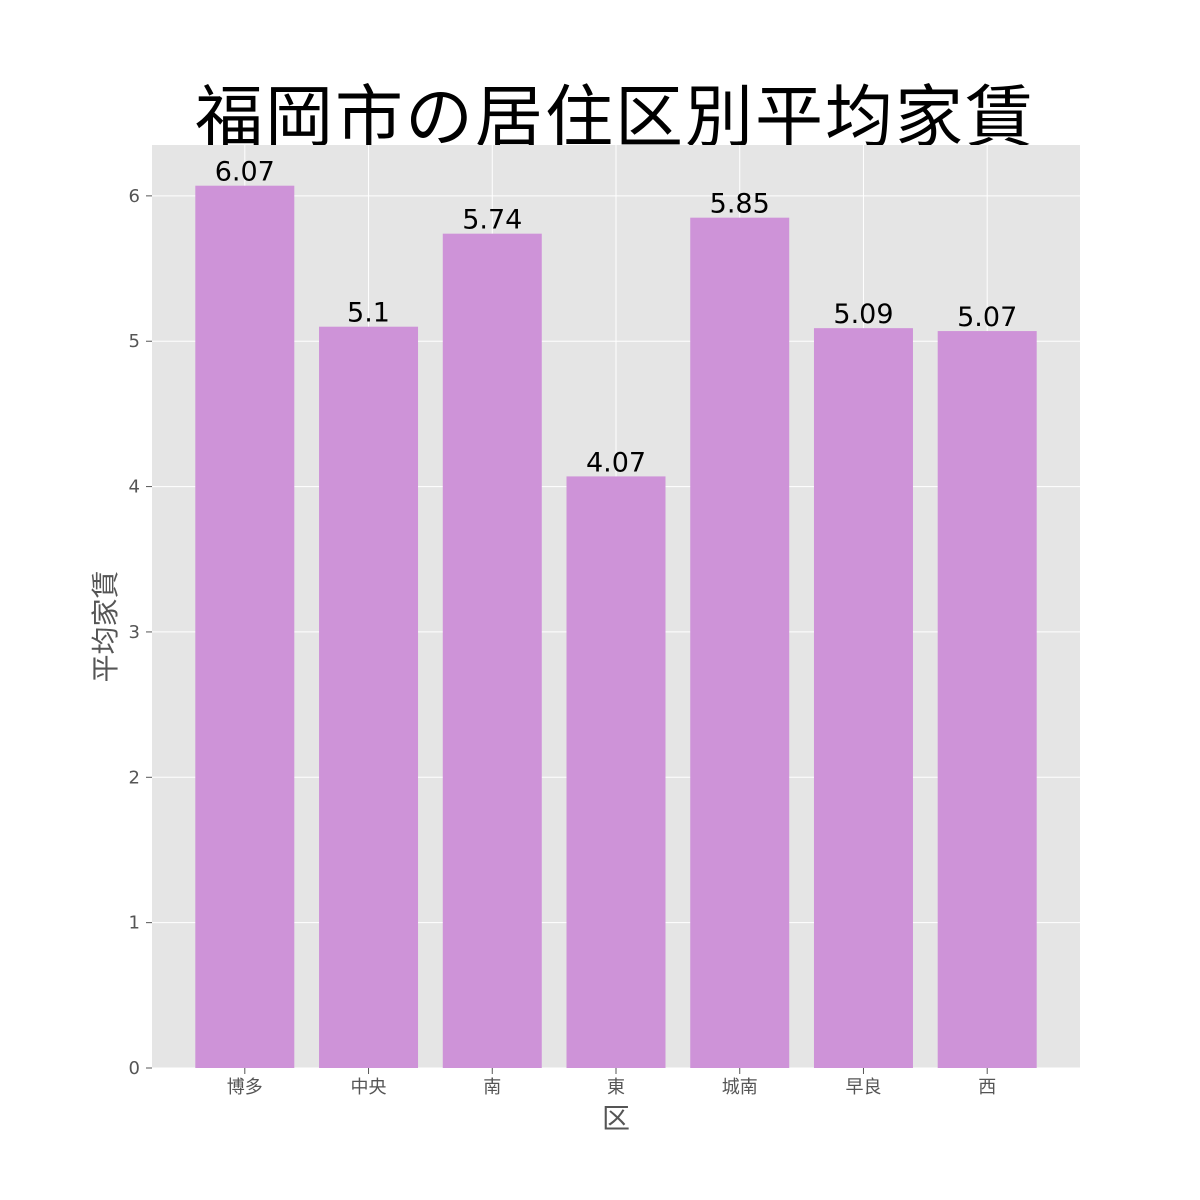  What do you see at coordinates (987, 1087) in the screenshot?
I see `x-tick-label: 西` at bounding box center [987, 1087].